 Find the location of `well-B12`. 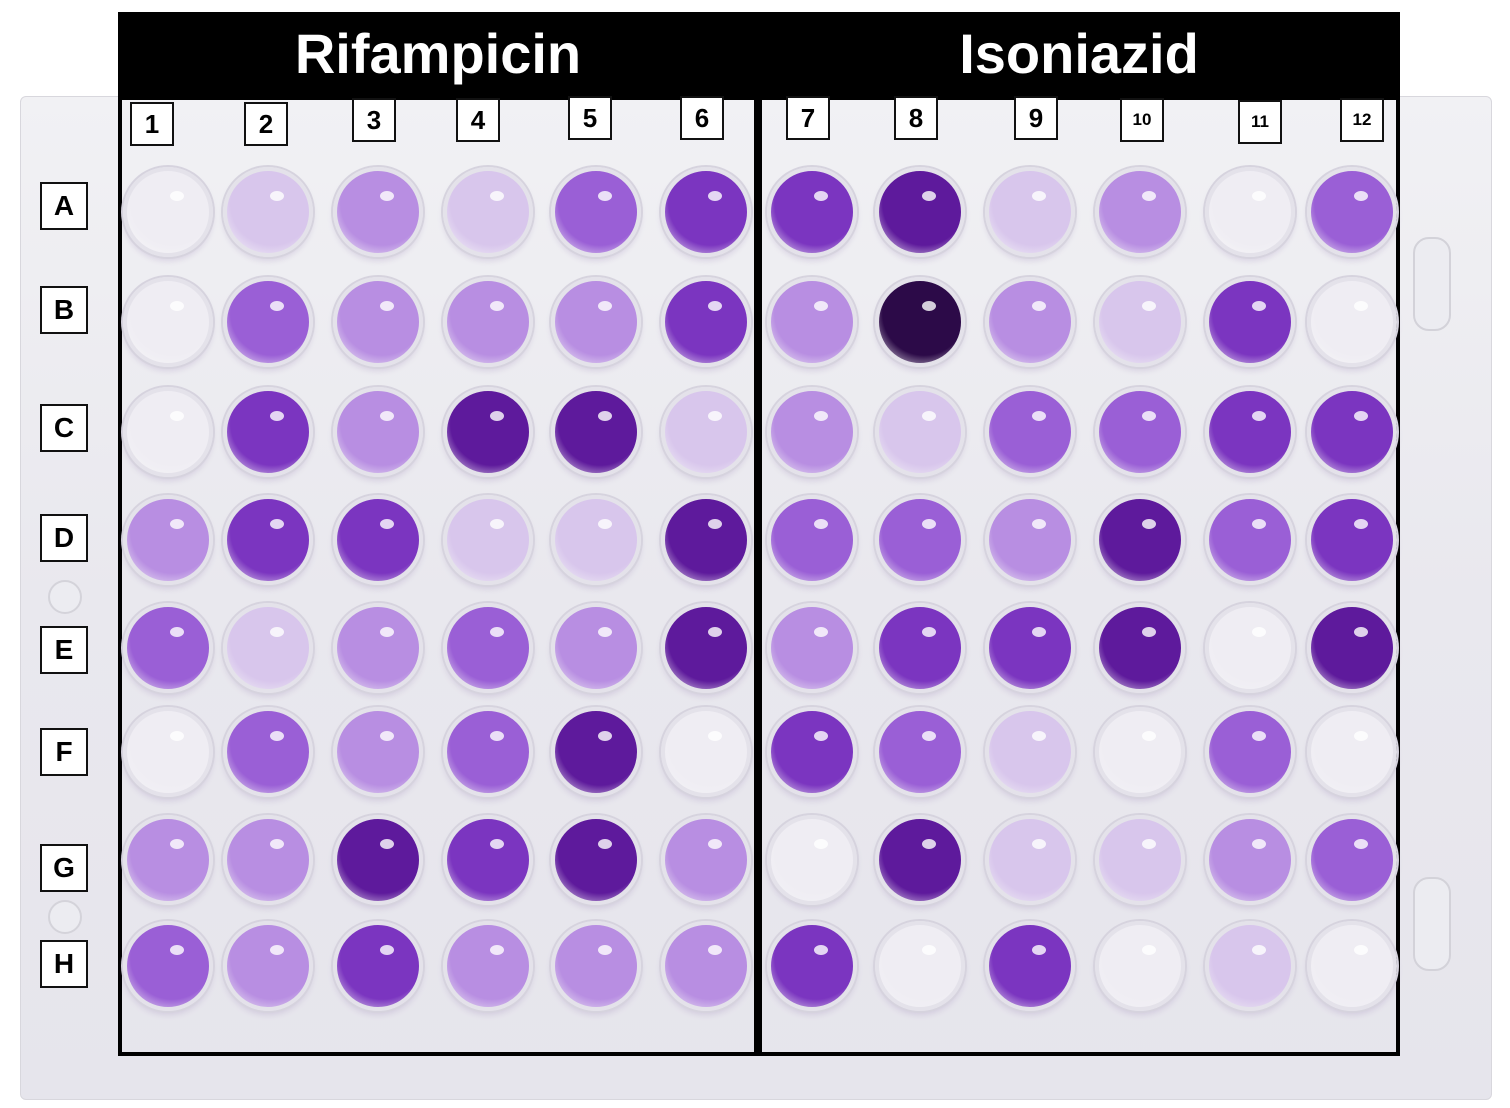

well-B12 is located at coordinates (1352, 322).